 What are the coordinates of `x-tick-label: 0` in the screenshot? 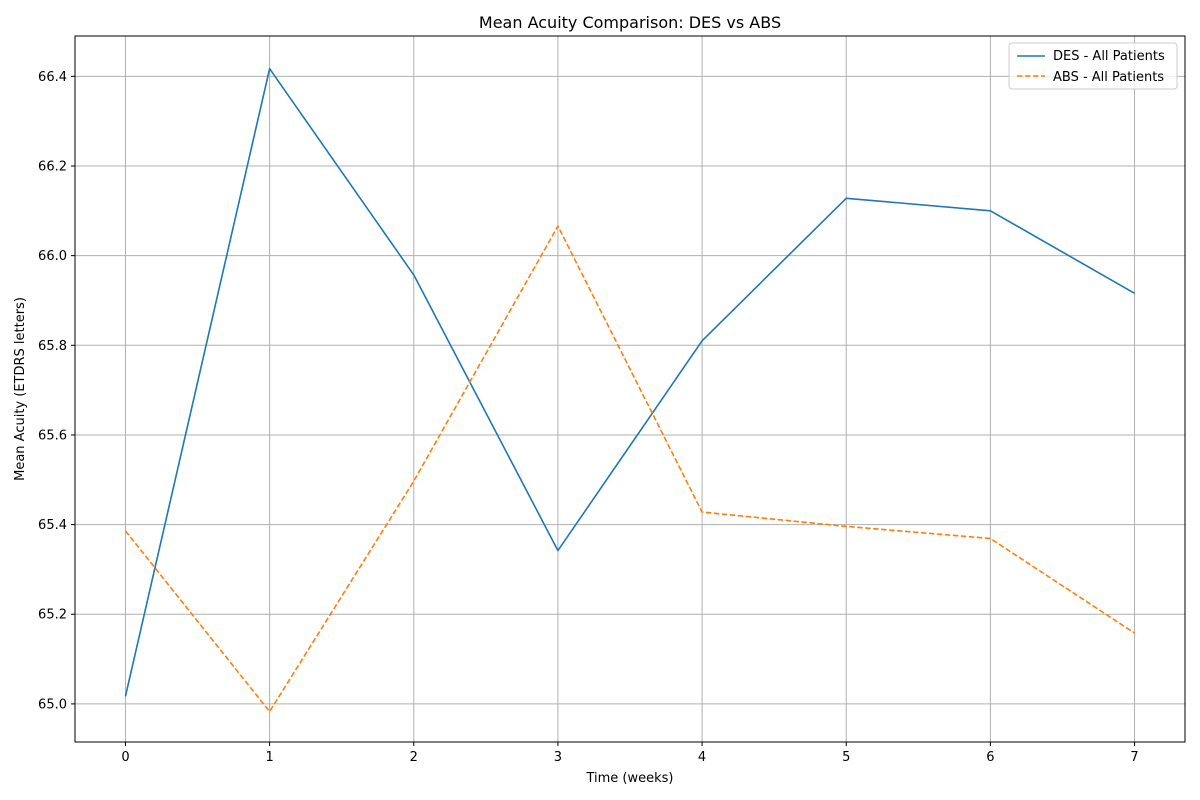 It's located at (125, 757).